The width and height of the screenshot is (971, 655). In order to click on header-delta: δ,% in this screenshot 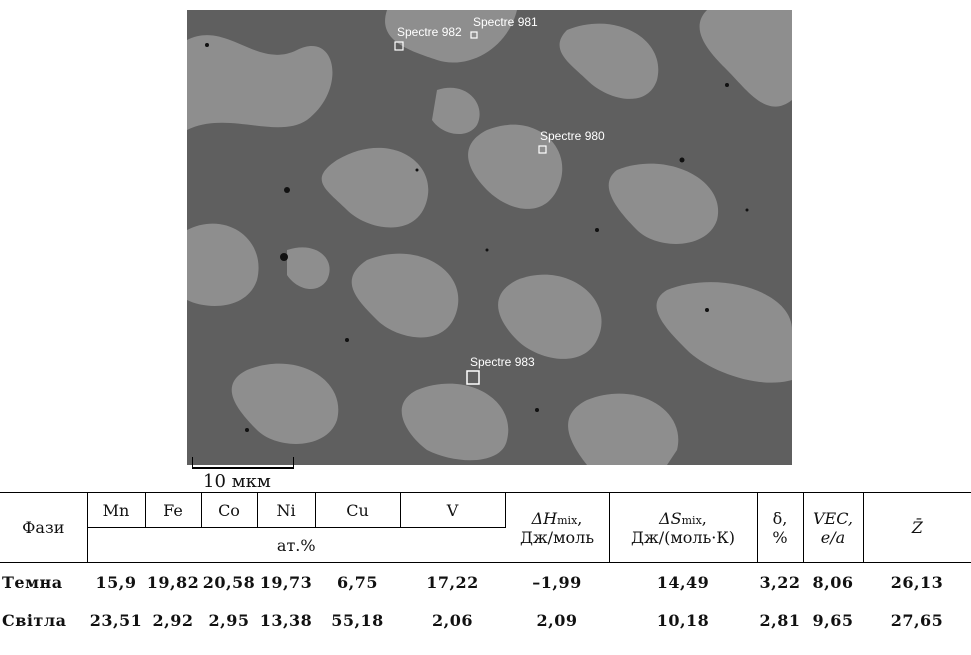, I will do `click(780, 527)`.